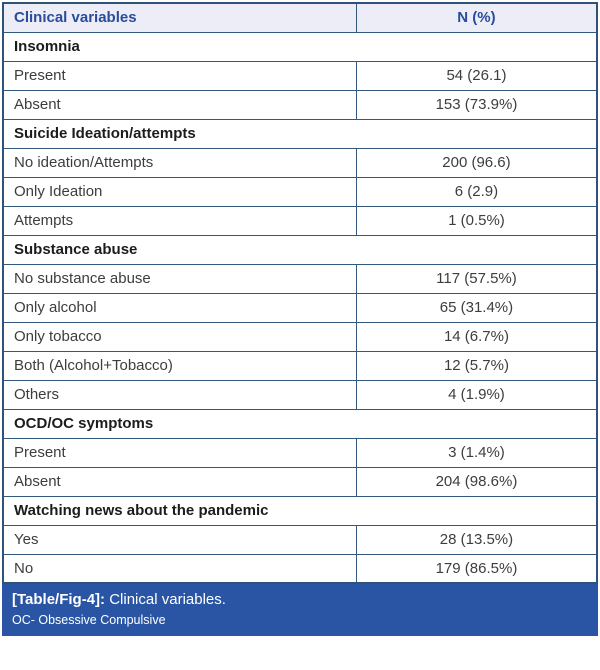  I want to click on section-title: OCD/OC symptoms, so click(300, 423).